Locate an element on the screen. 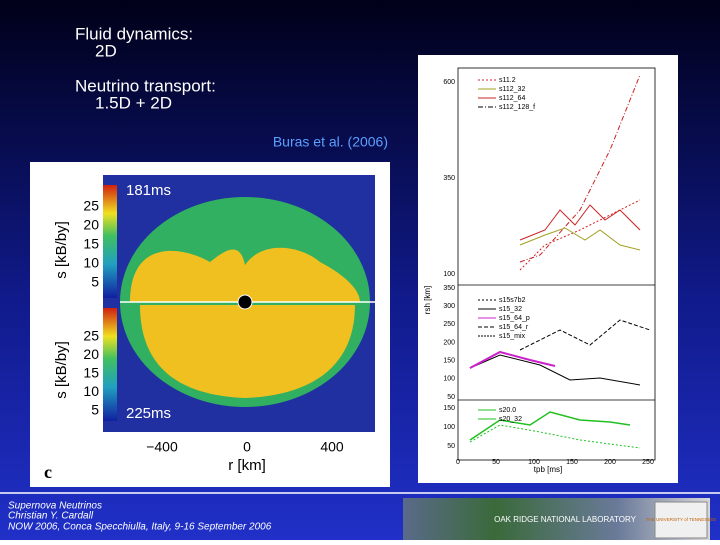 This screenshot has height=545, width=720. y-tick-label: 600 is located at coordinates (449, 82).